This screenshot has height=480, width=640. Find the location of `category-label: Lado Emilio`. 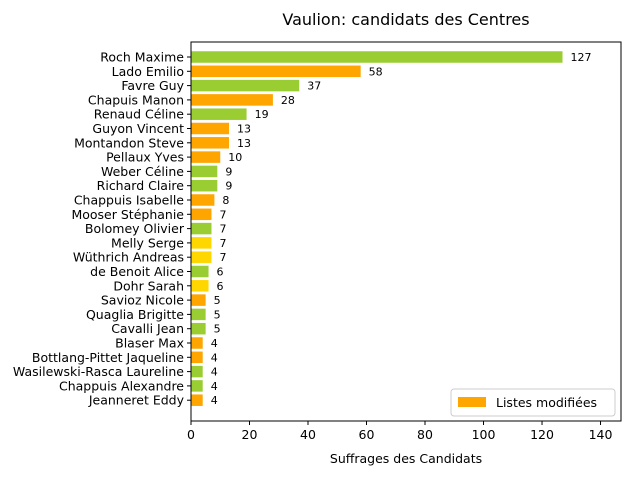

category-label: Lado Emilio is located at coordinates (148, 71).